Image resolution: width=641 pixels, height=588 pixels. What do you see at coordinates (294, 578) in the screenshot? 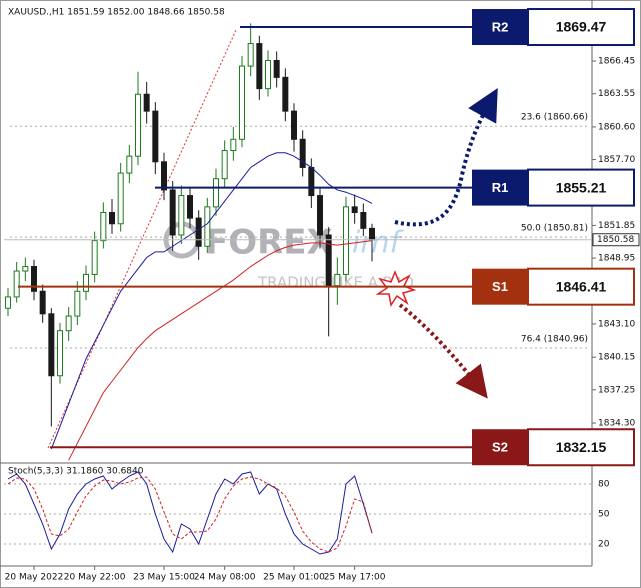
I see `x-tick-label: 25 May 01:00` at bounding box center [294, 578].